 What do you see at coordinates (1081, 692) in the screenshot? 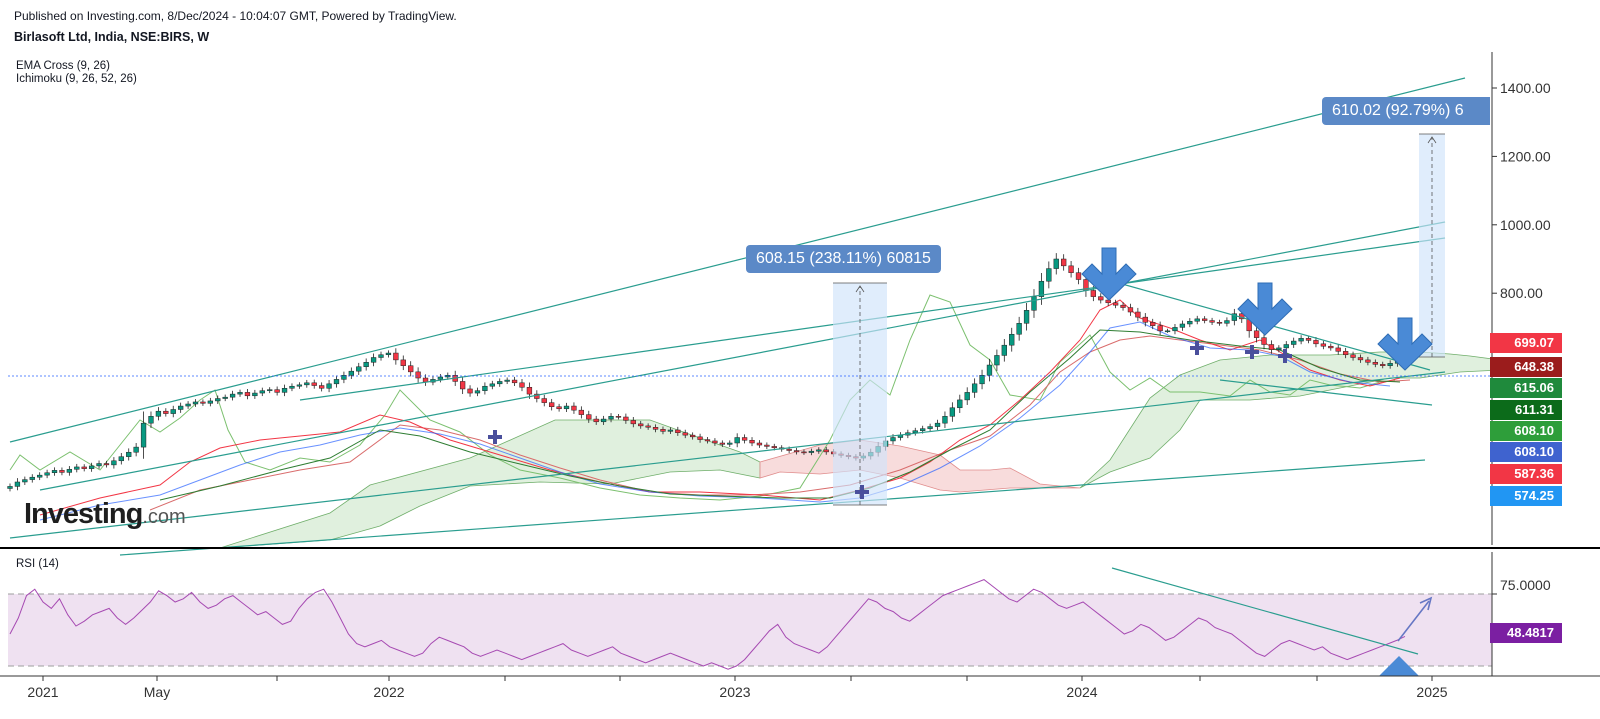
I see `time-tick-label: 2024` at bounding box center [1081, 692].